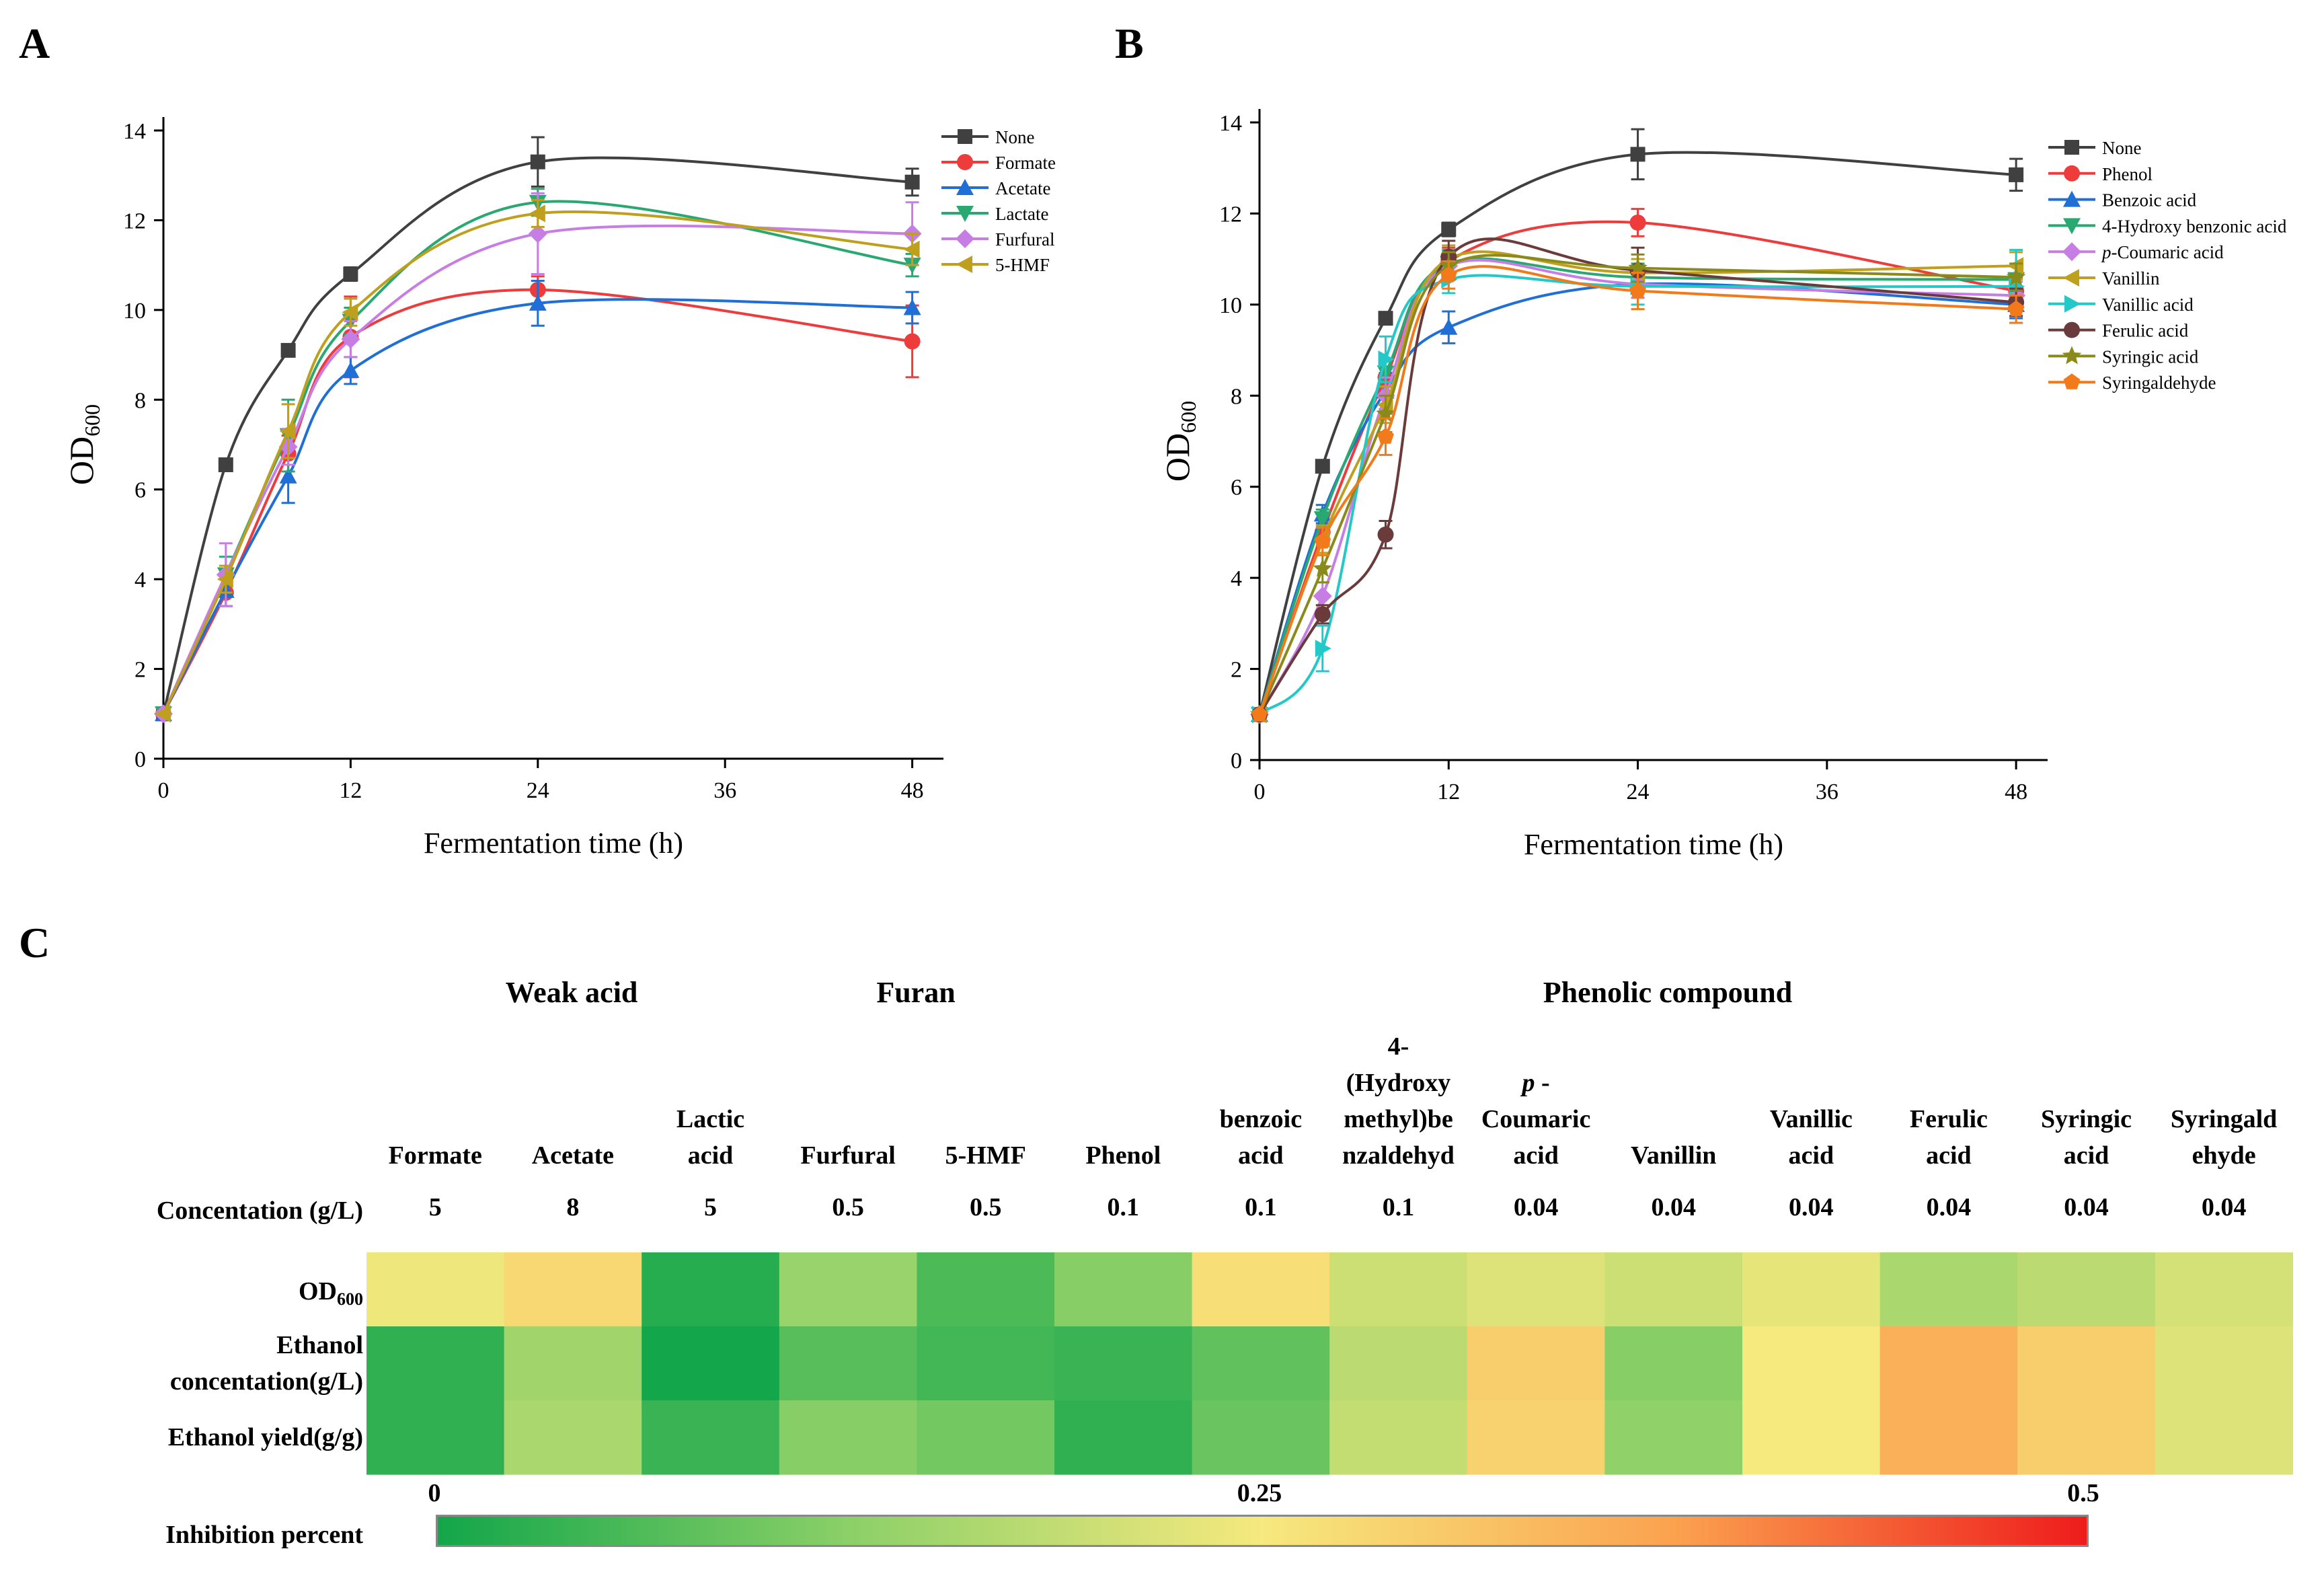 This screenshot has width=2324, height=1588. What do you see at coordinates (1811, 1290) in the screenshot?
I see `heat-cell-od-vanillicacid` at bounding box center [1811, 1290].